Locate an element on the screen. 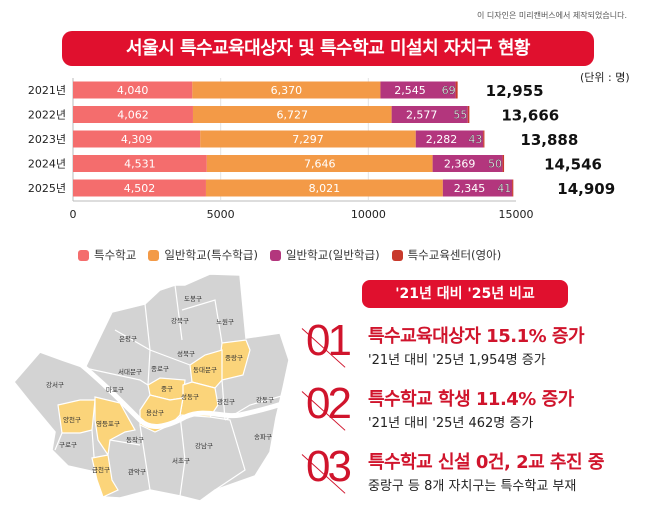  y-tick-label: 2022년 is located at coordinates (47, 115).